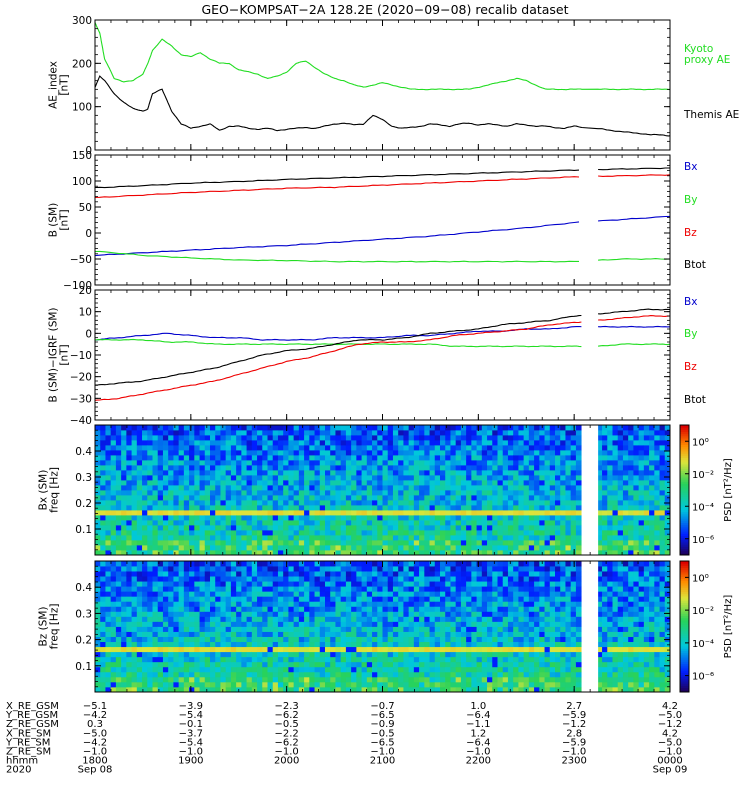 The image size is (750, 800). What do you see at coordinates (382, 79) in the screenshot?
I see `series-group` at bounding box center [382, 79].